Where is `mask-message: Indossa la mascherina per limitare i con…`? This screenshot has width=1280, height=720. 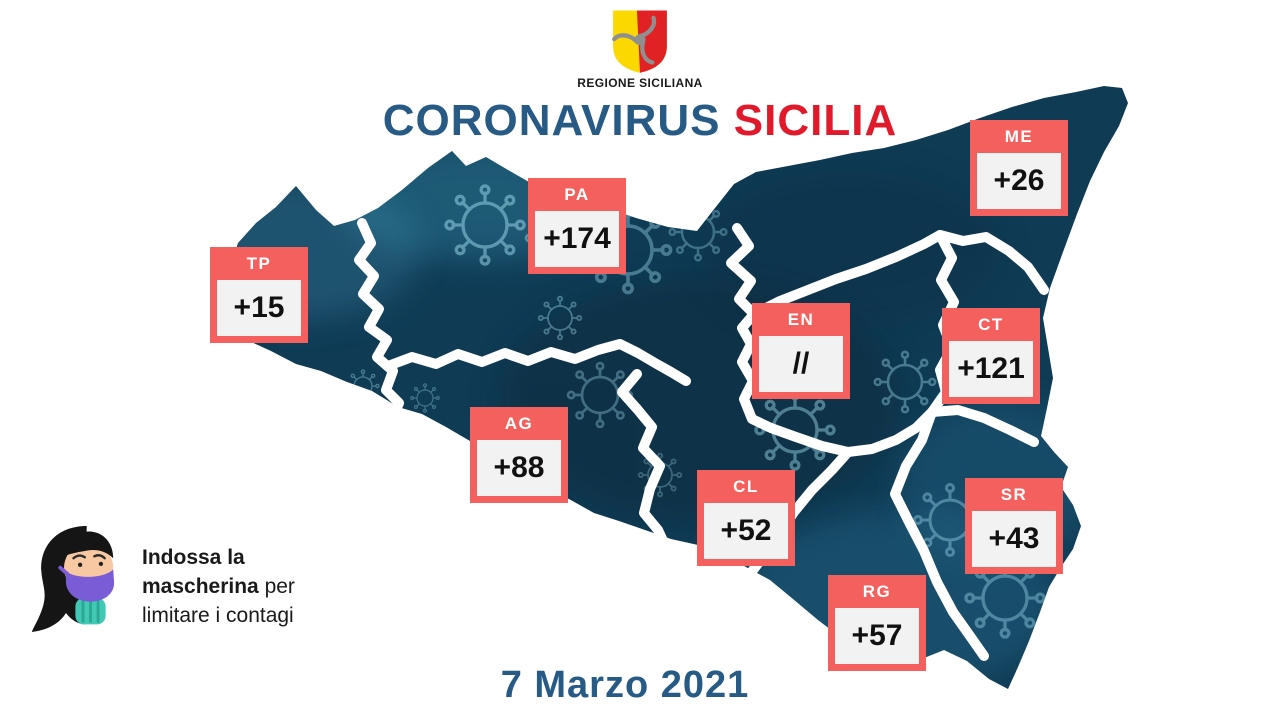 mask-message: Indossa la mascherina per limitare i con… is located at coordinates (238, 586).